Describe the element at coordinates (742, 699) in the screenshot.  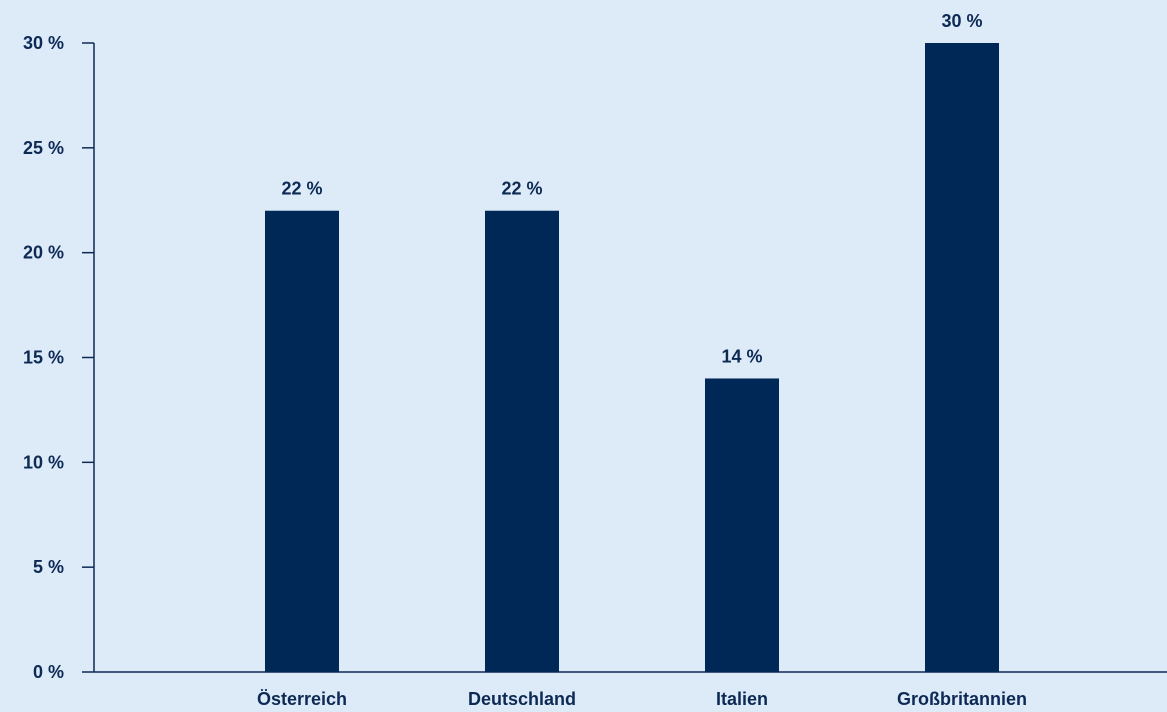
I see `x-category-label: Italien` at that location.